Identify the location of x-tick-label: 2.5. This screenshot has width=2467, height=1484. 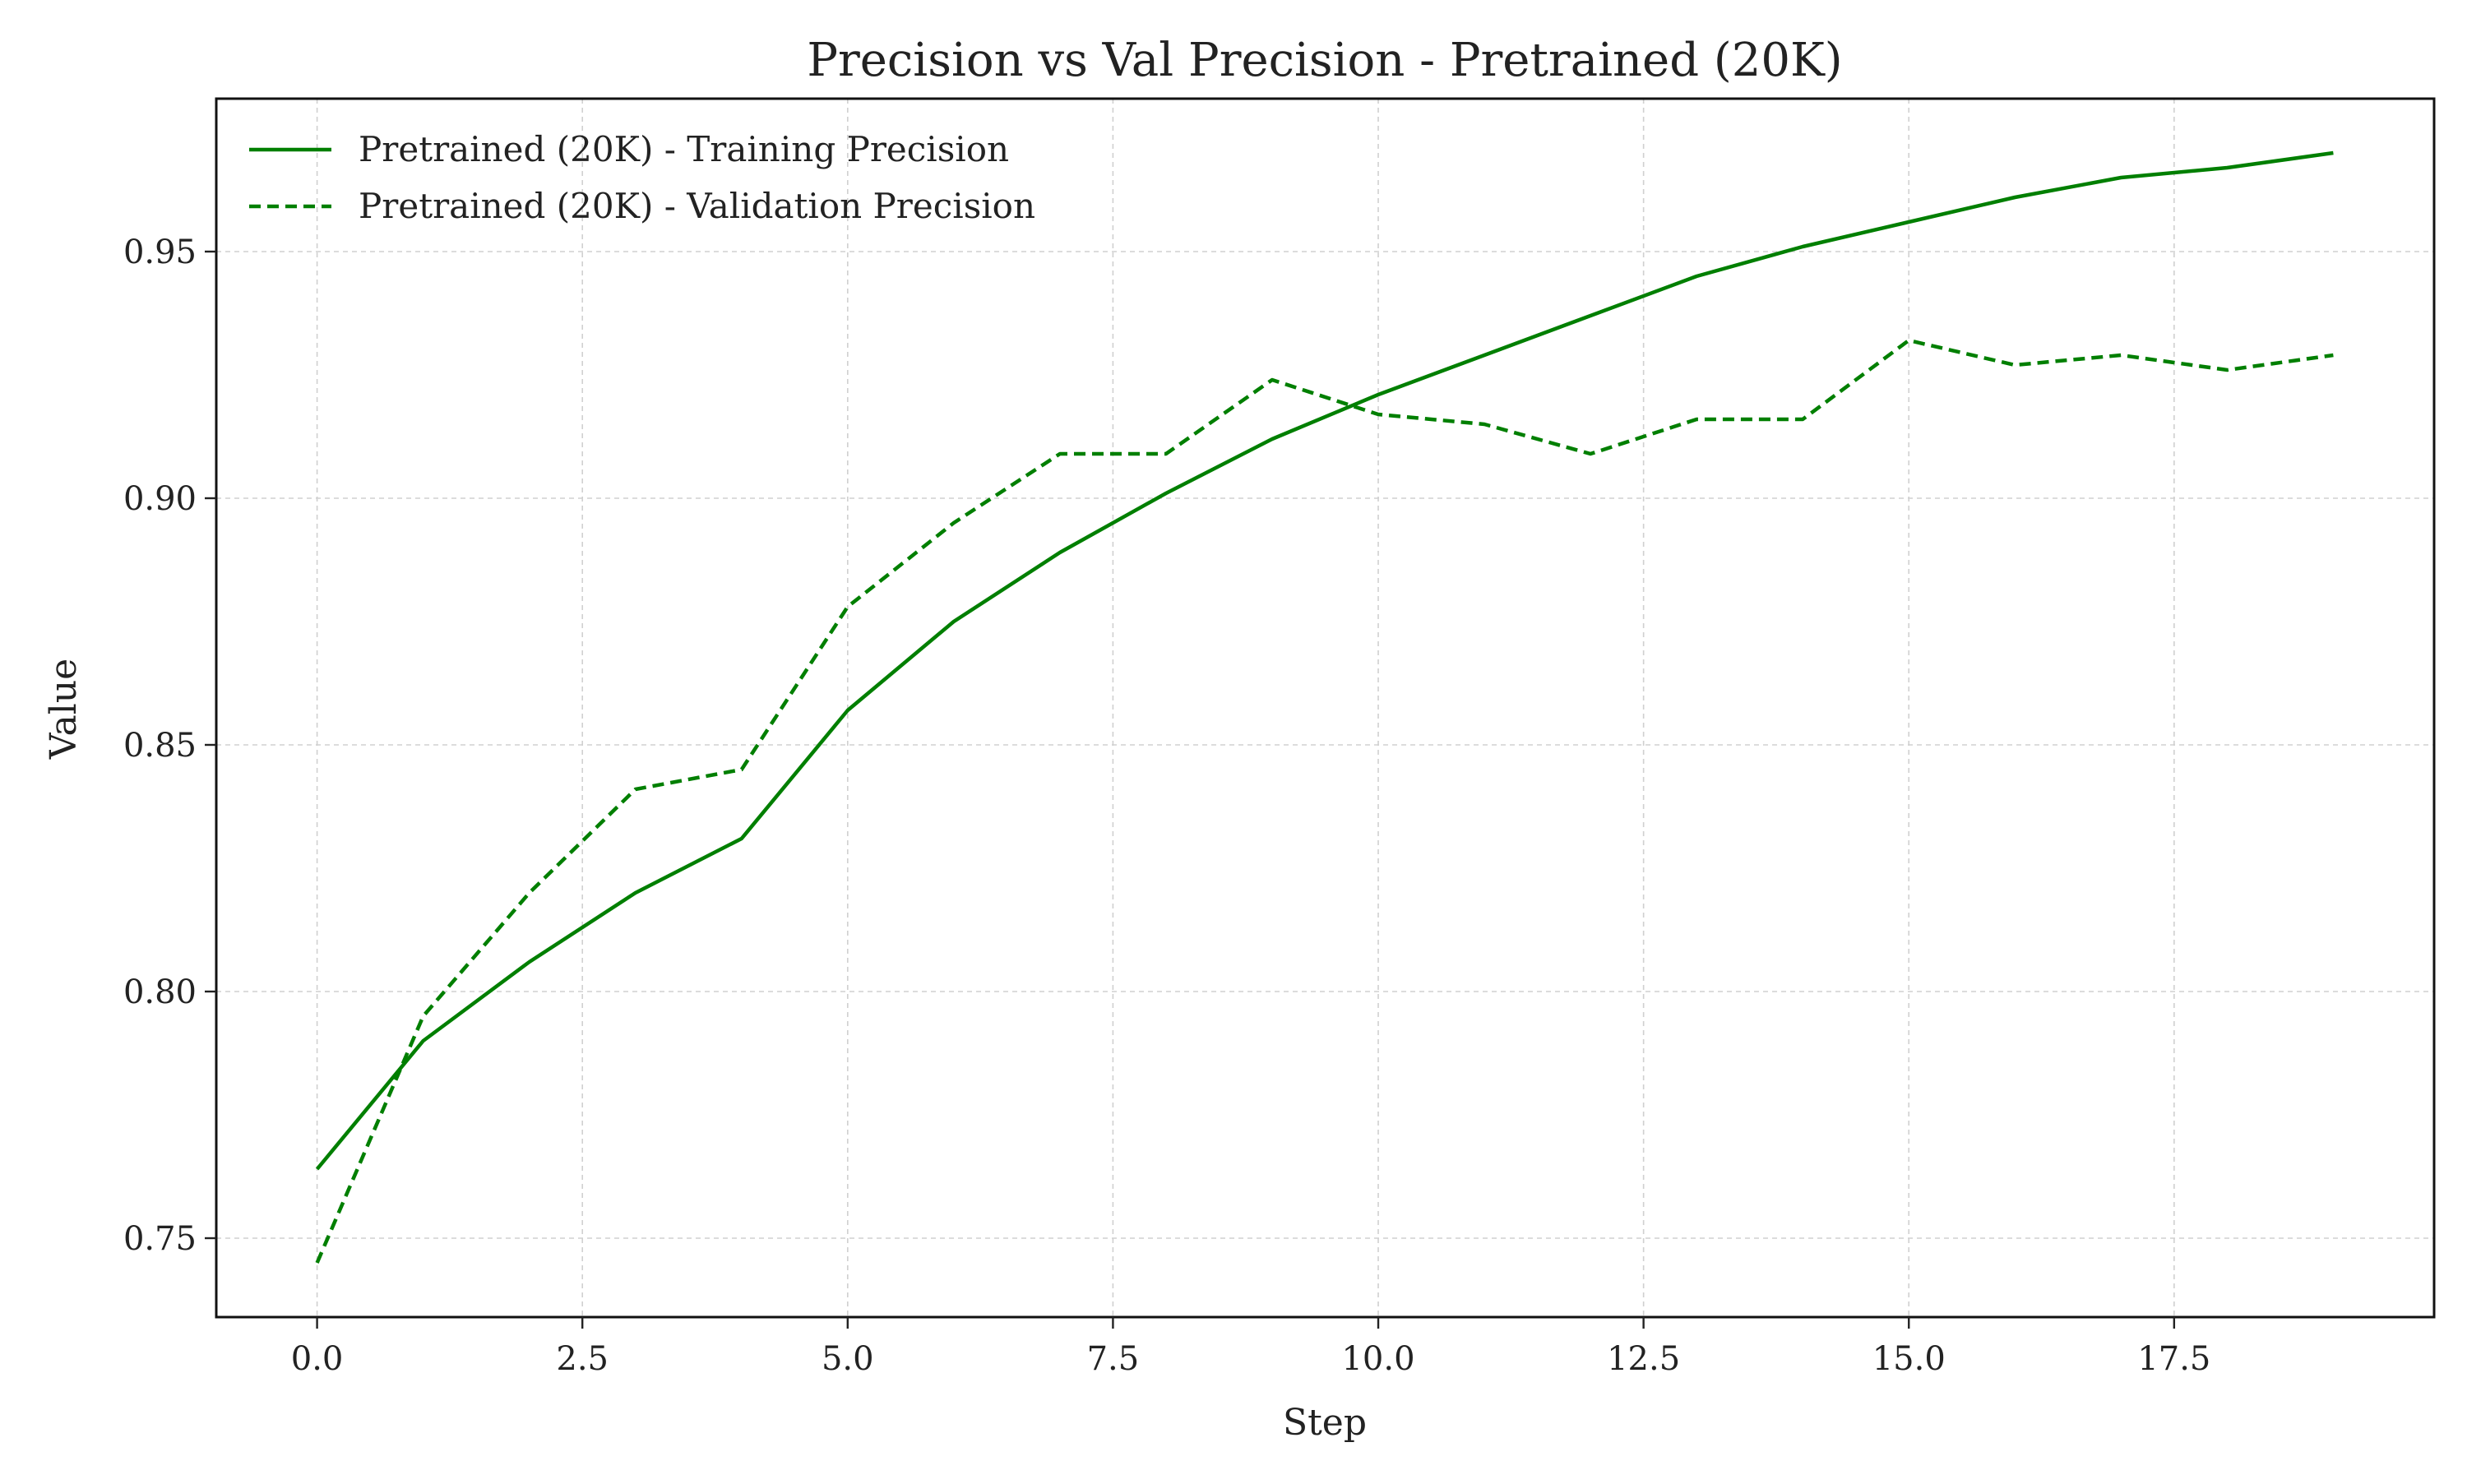
(582, 1359).